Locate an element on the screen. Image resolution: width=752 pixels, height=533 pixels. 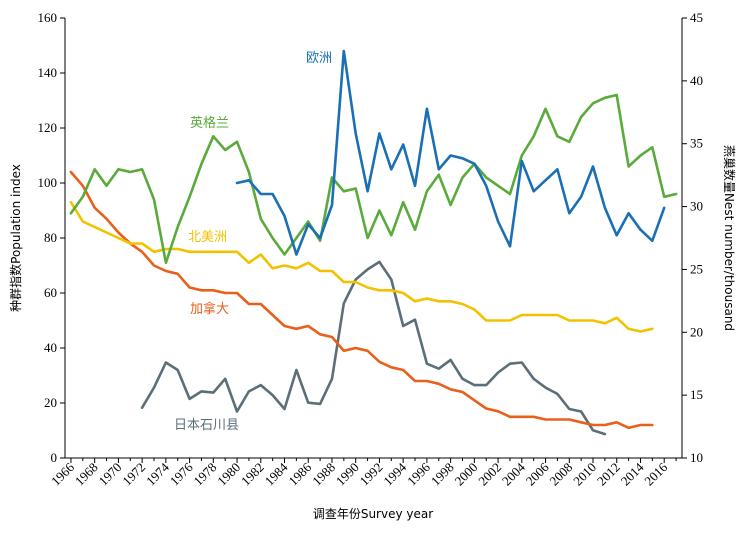
x-tick-label: 1994 is located at coordinates (394, 473).